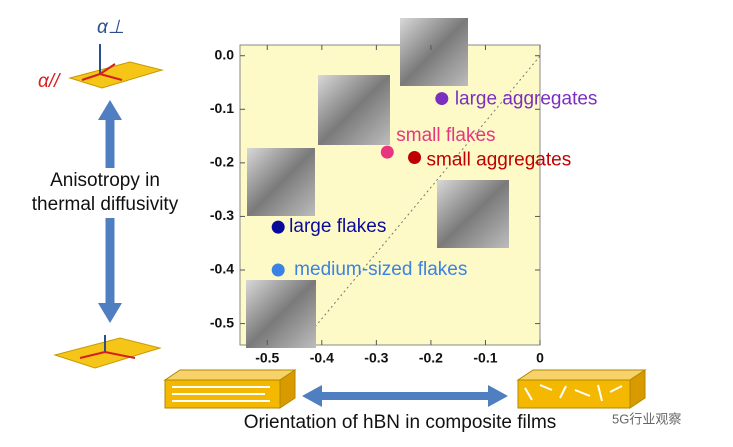 The width and height of the screenshot is (733, 447). What do you see at coordinates (322, 358) in the screenshot?
I see `x-tick-label: -0.4` at bounding box center [322, 358].